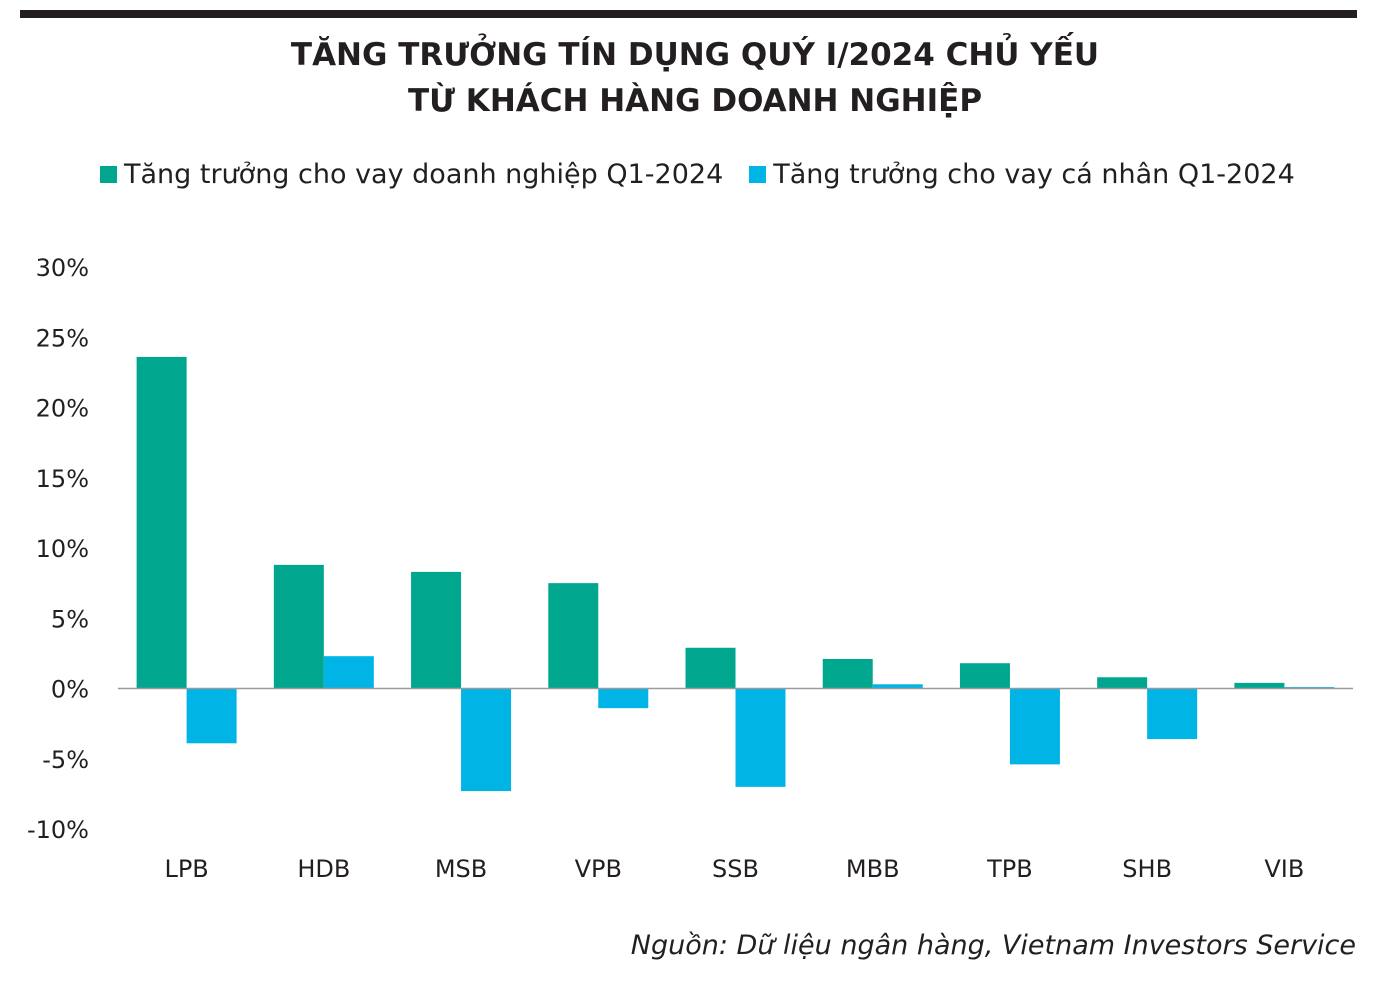  Describe the element at coordinates (1172, 714) in the screenshot. I see `bar-individual-shb` at that location.